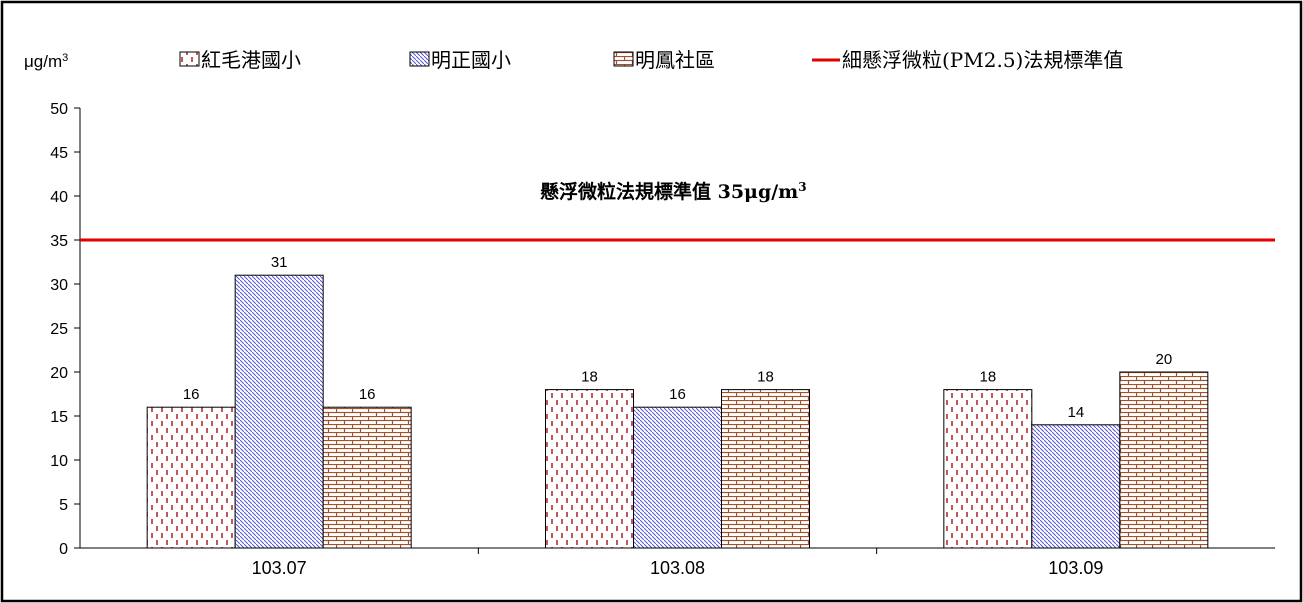 Image resolution: width=1303 pixels, height=603 pixels. What do you see at coordinates (1163, 359) in the screenshot?
I see `data-label: 20` at bounding box center [1163, 359].